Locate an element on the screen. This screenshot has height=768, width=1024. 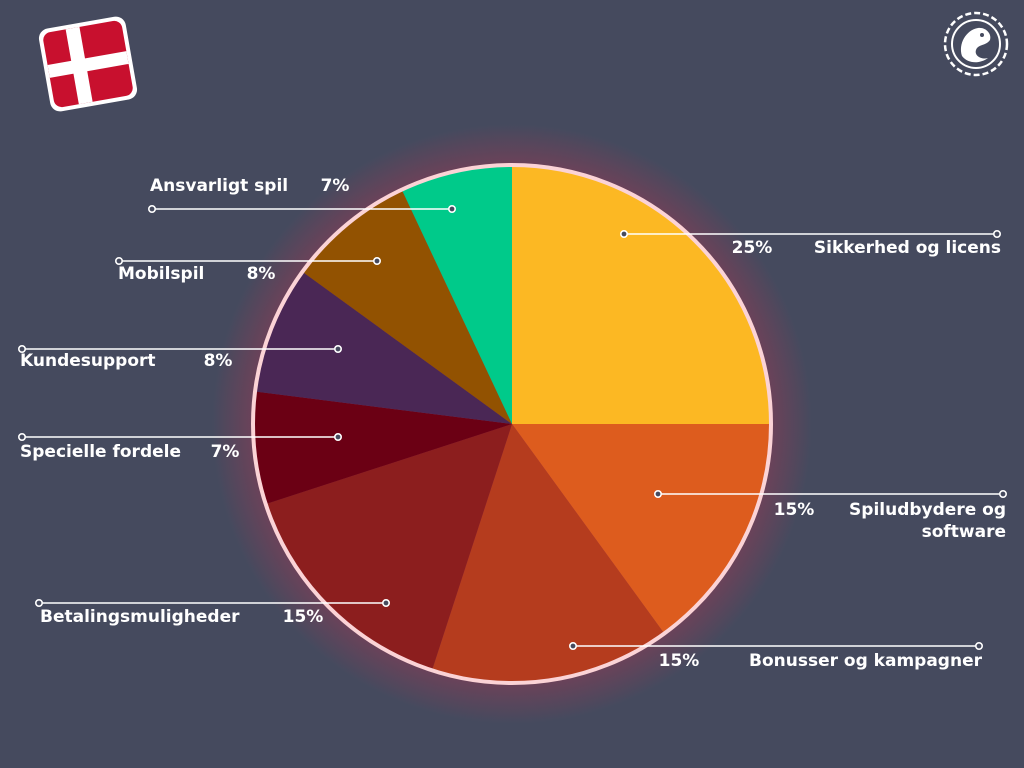
pie-slice-mobilspil is located at coordinates (407, 307).